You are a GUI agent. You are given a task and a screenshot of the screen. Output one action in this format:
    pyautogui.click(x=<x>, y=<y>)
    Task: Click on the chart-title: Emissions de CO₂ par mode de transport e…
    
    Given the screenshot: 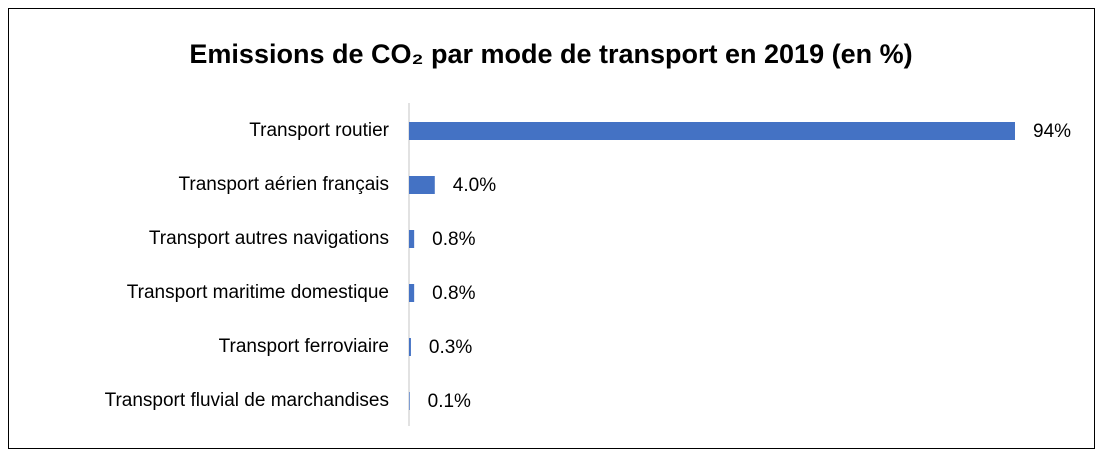 What is the action you would take?
    pyautogui.click(x=550, y=54)
    